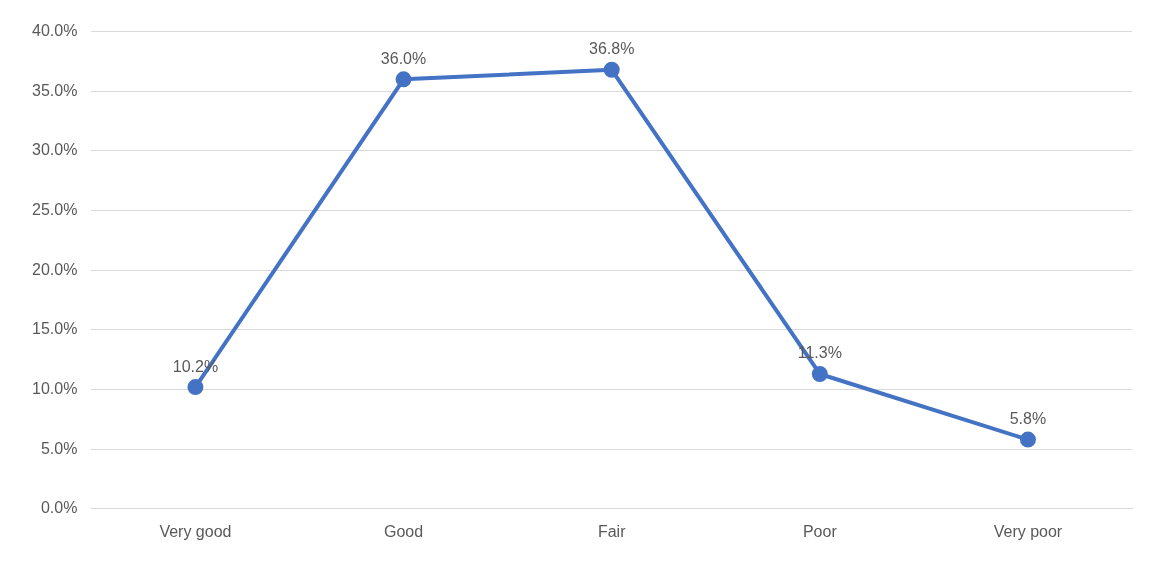 This screenshot has height=566, width=1160. I want to click on data-label: 36.8%, so click(612, 49).